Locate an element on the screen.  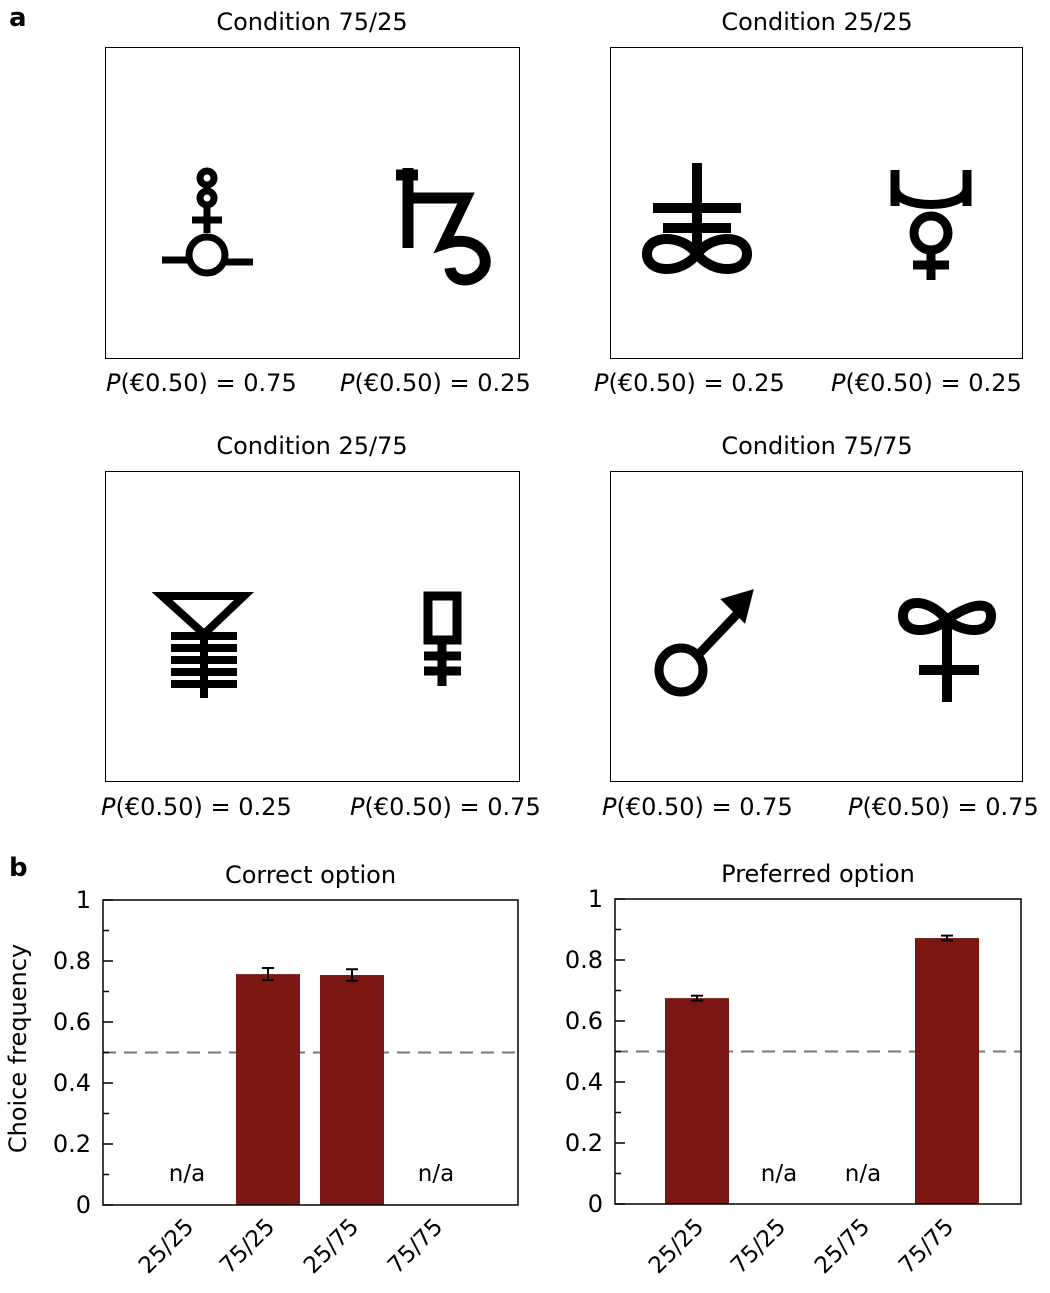
chart-1-title: Correct option is located at coordinates (310, 875).